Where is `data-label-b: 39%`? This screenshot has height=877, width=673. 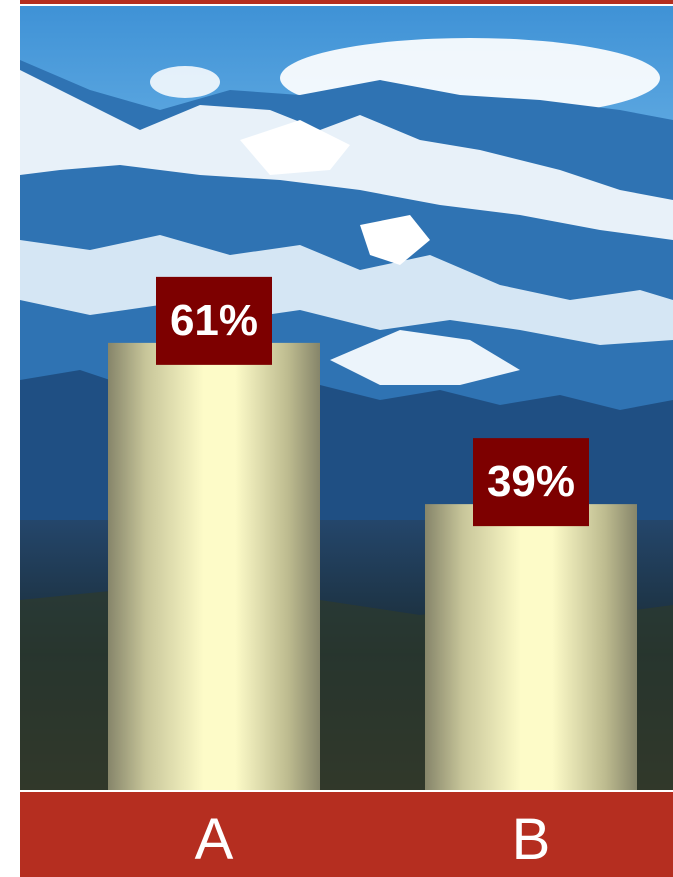
data-label-b: 39% is located at coordinates (531, 482).